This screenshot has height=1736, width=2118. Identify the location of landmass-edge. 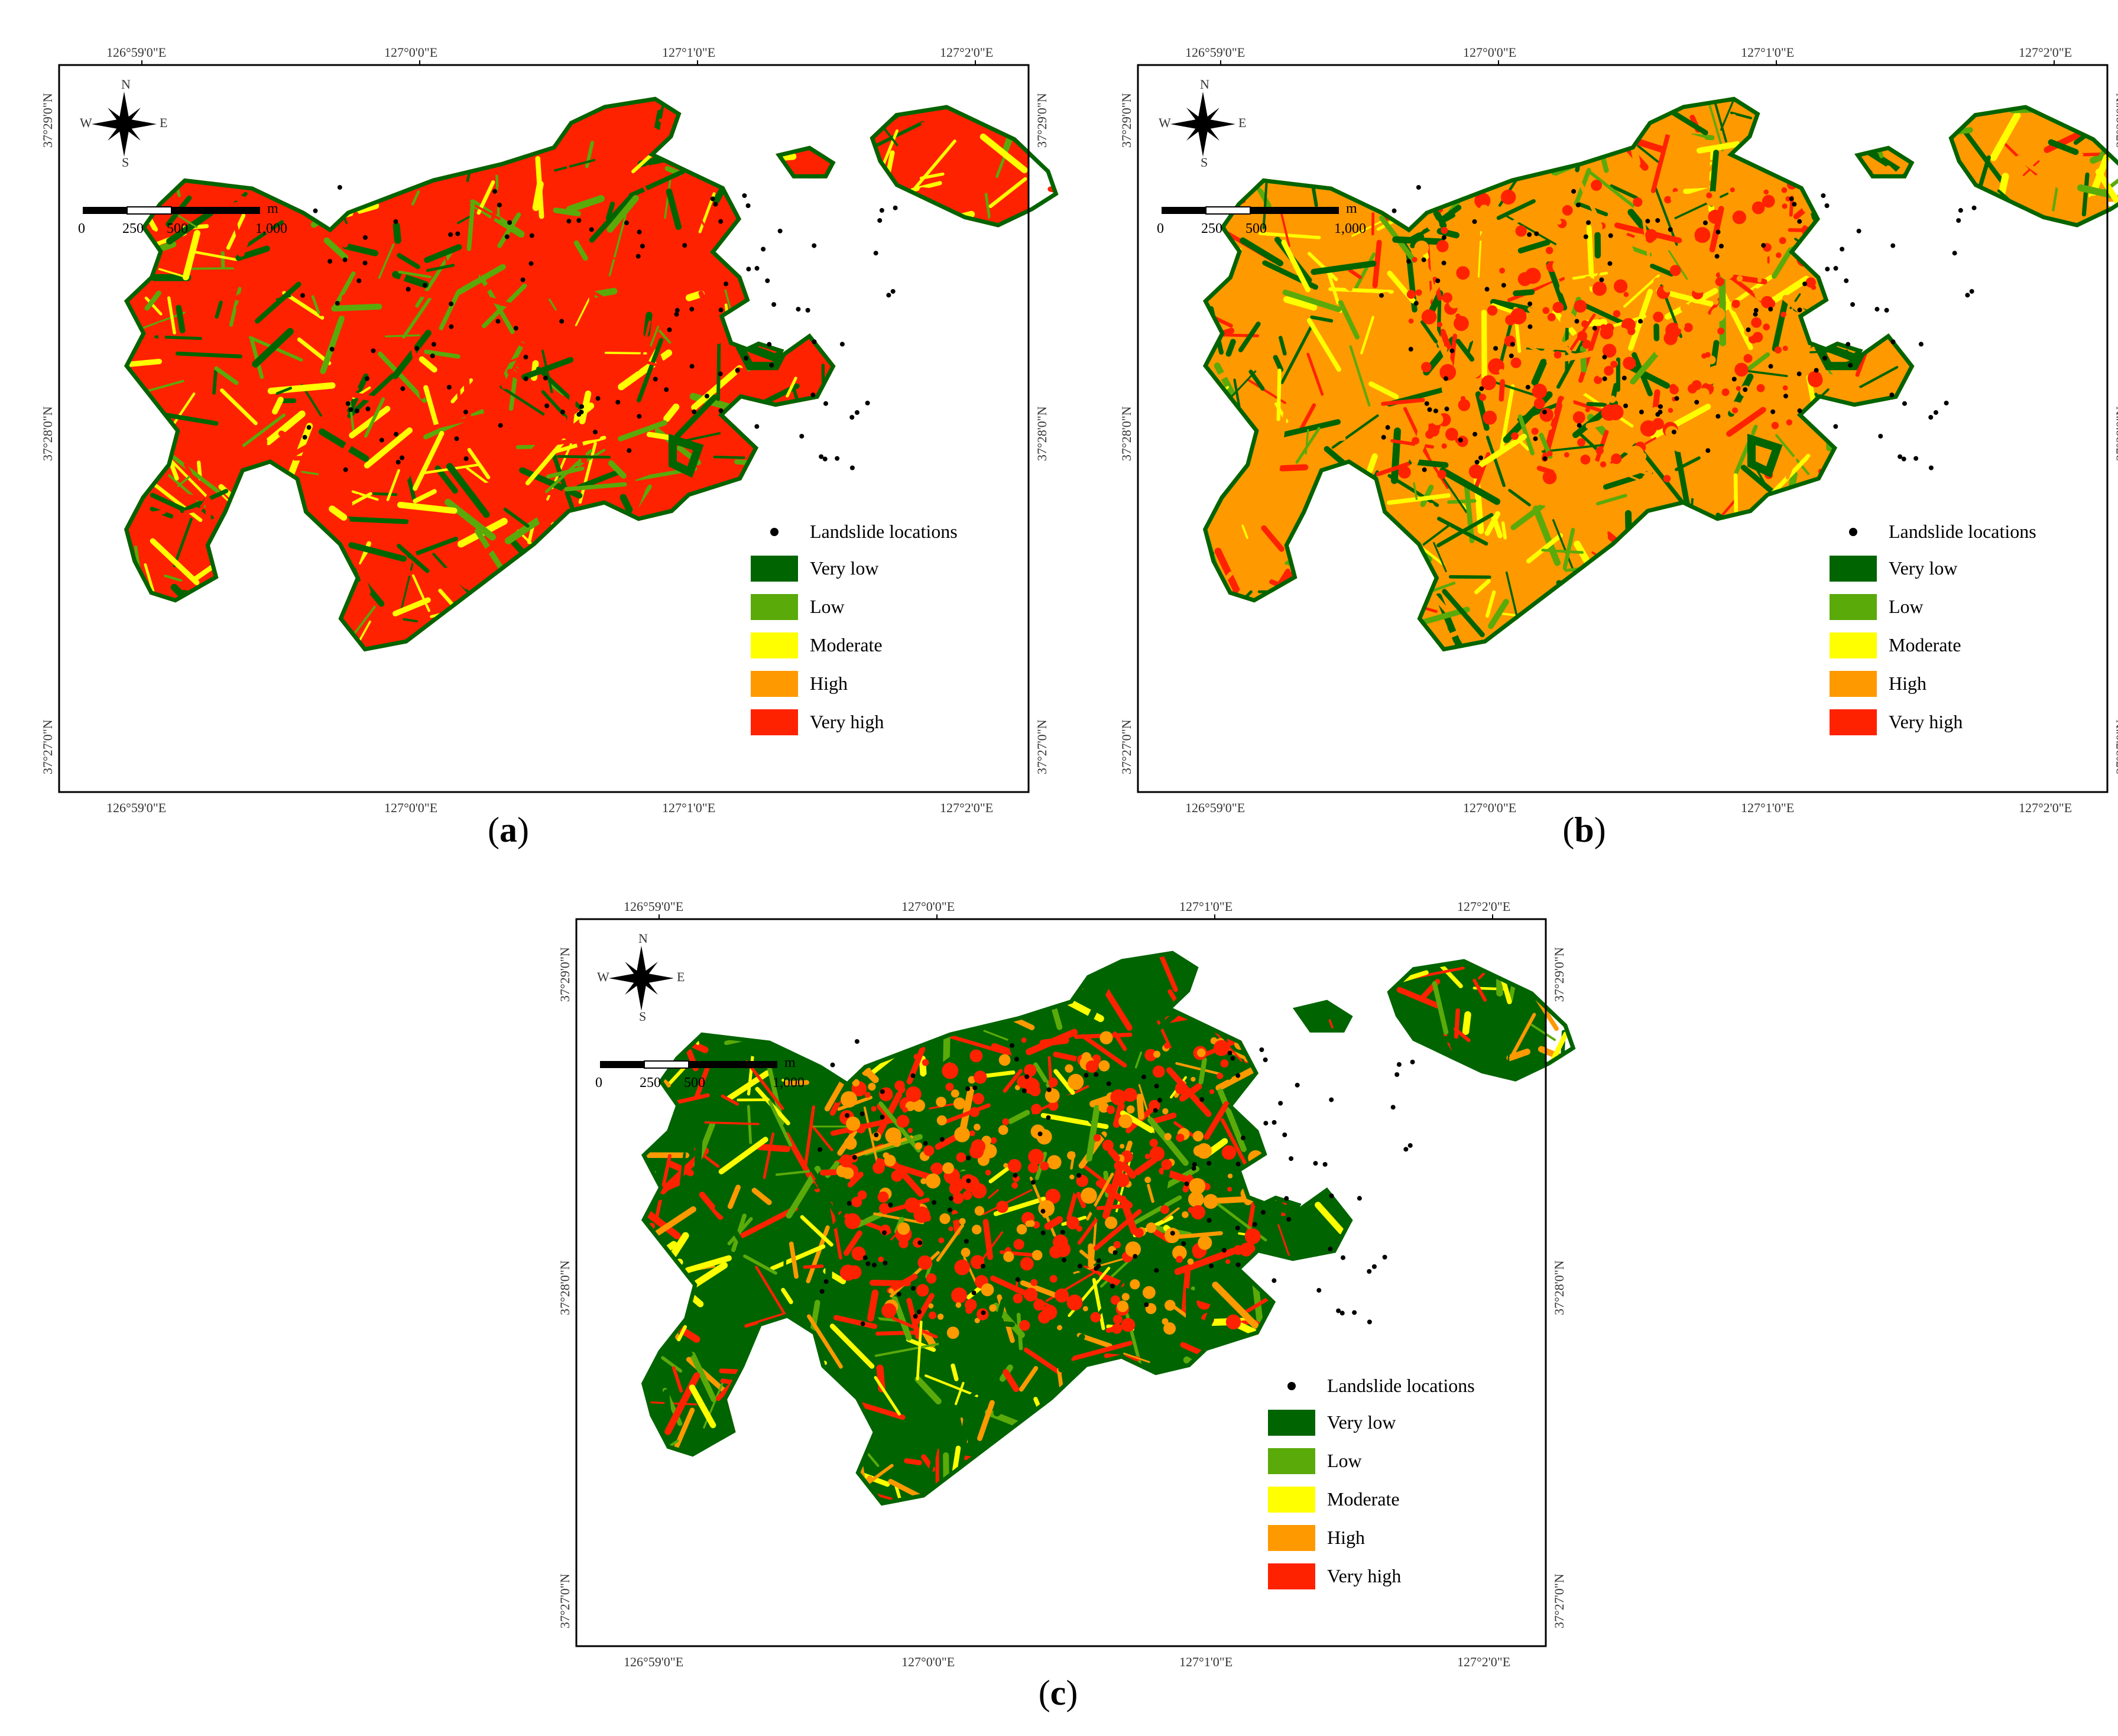
(1841, 354).